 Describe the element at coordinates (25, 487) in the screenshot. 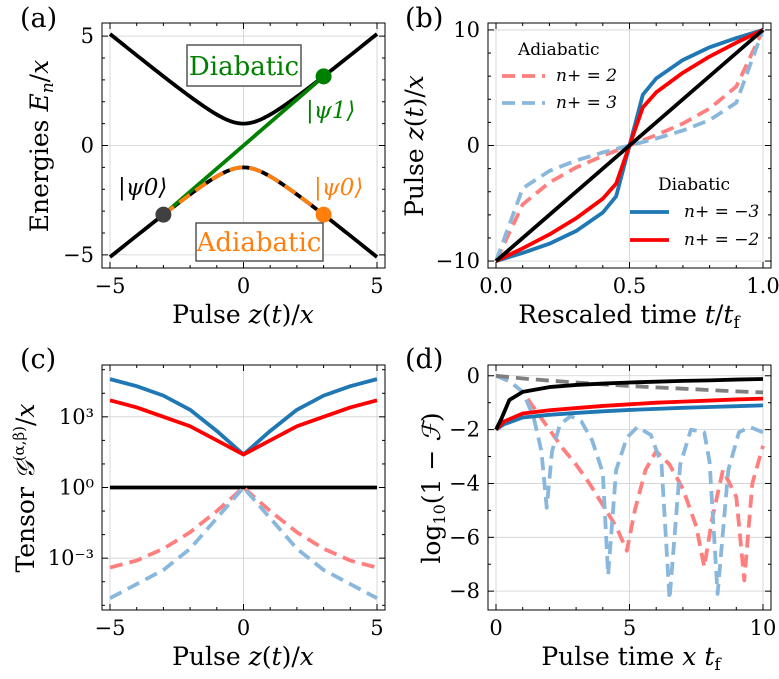

I see `c-ylabel: Tensor 𝒢(α,β)/x` at that location.